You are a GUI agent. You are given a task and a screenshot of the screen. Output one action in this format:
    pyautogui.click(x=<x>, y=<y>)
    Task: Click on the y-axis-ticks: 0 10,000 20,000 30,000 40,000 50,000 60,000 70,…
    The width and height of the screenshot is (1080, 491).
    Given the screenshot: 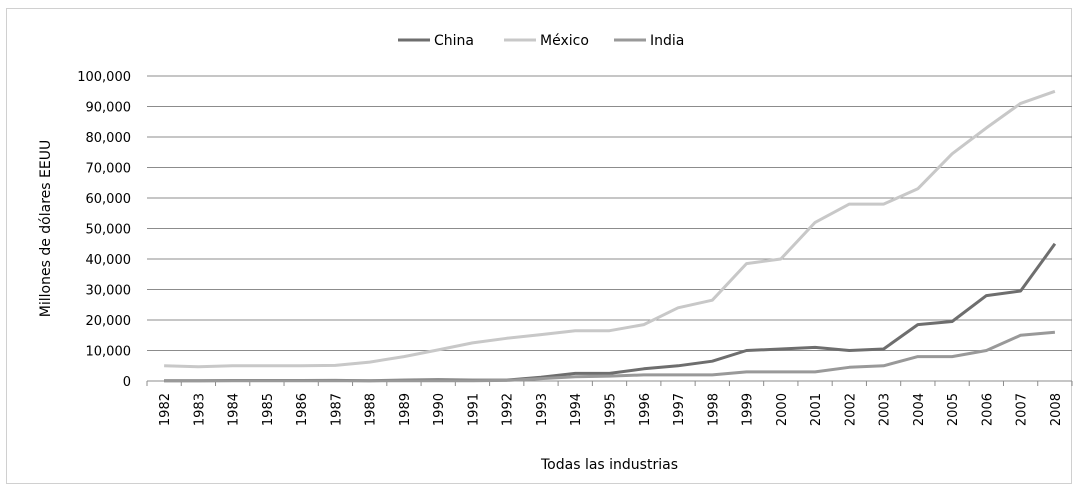 What is the action you would take?
    pyautogui.click(x=104, y=230)
    